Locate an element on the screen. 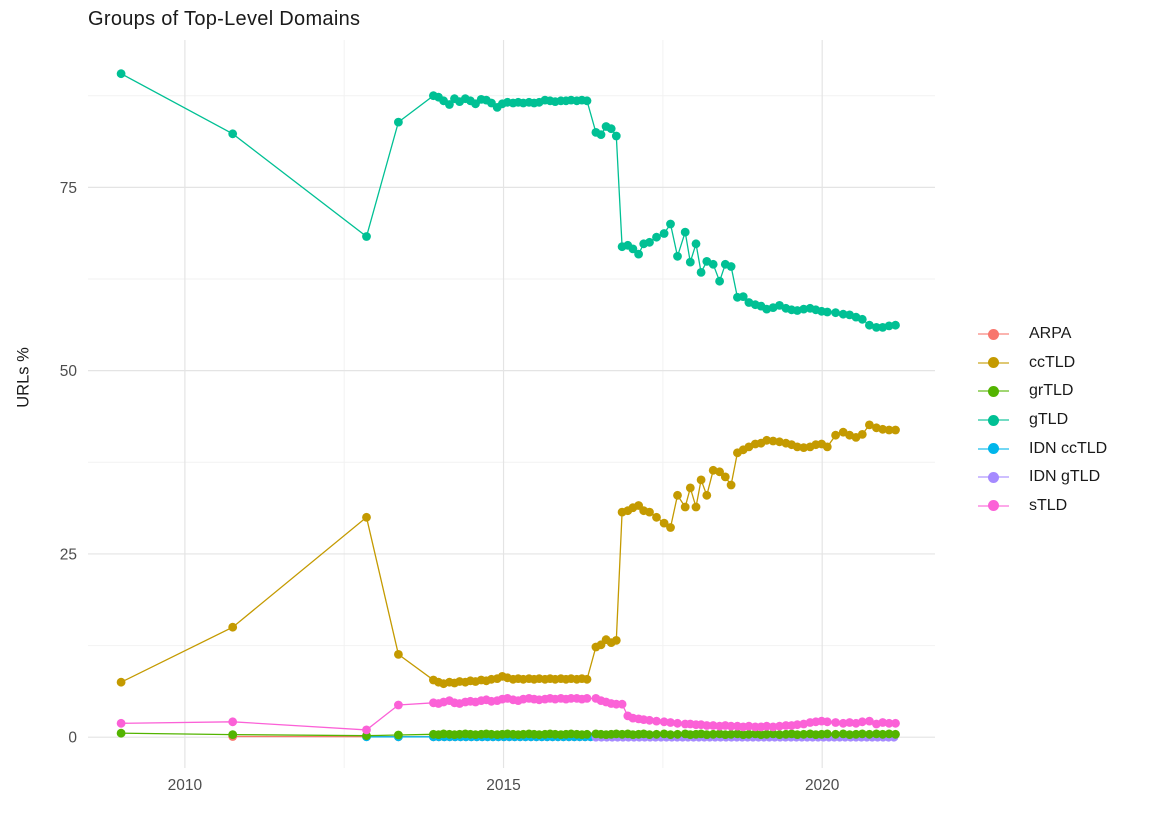  y-tick-label: 75 is located at coordinates (68, 188).